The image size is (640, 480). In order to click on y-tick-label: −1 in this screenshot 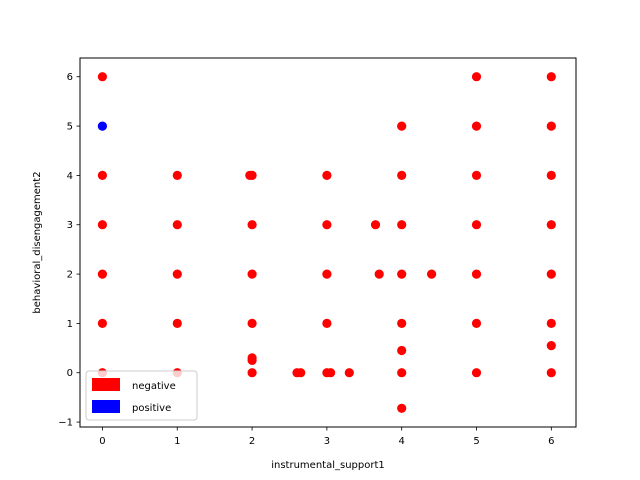, I will do `click(65, 423)`.